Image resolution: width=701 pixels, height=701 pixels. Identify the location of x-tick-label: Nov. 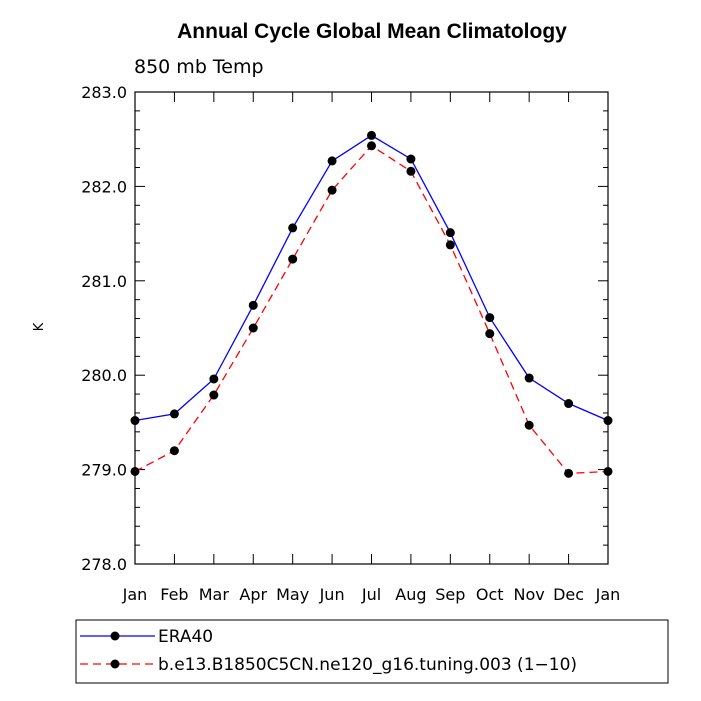
(529, 594).